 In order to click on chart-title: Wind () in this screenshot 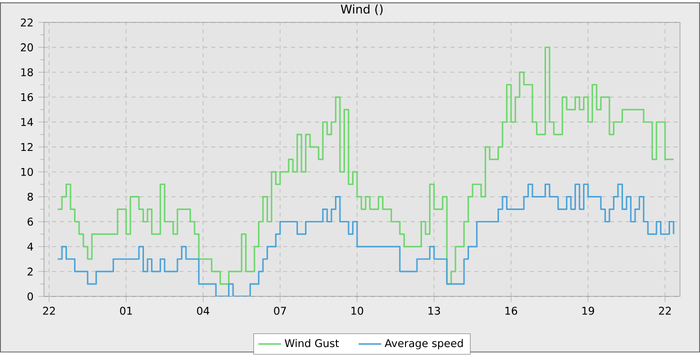, I will do `click(361, 10)`.